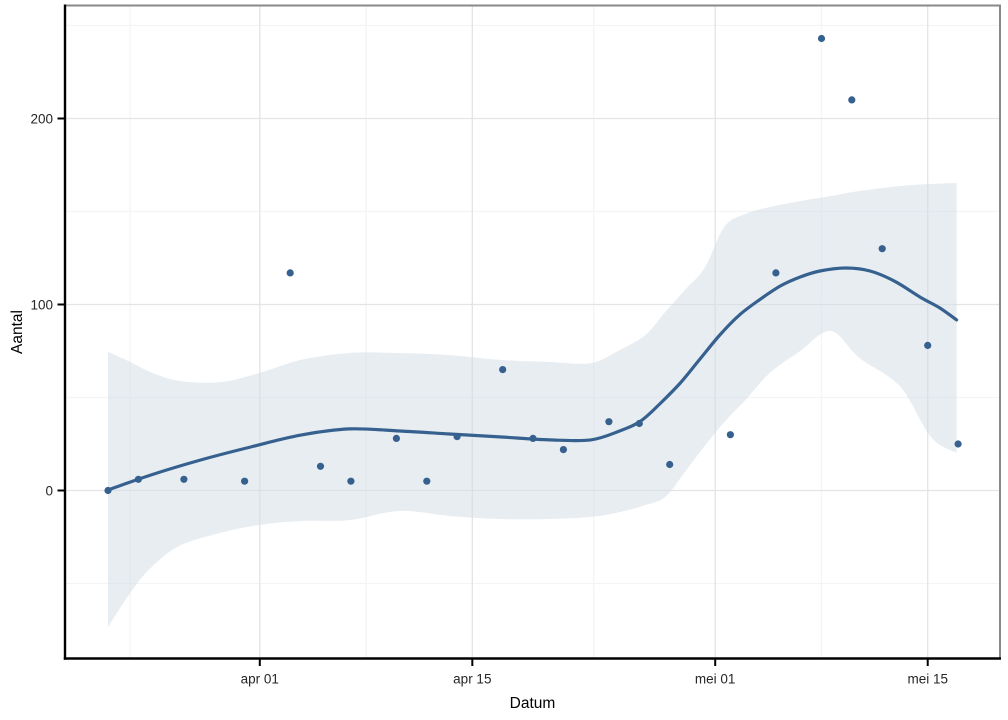 The height and width of the screenshot is (720, 1008). I want to click on x-tick-label: mei 15, so click(927, 679).